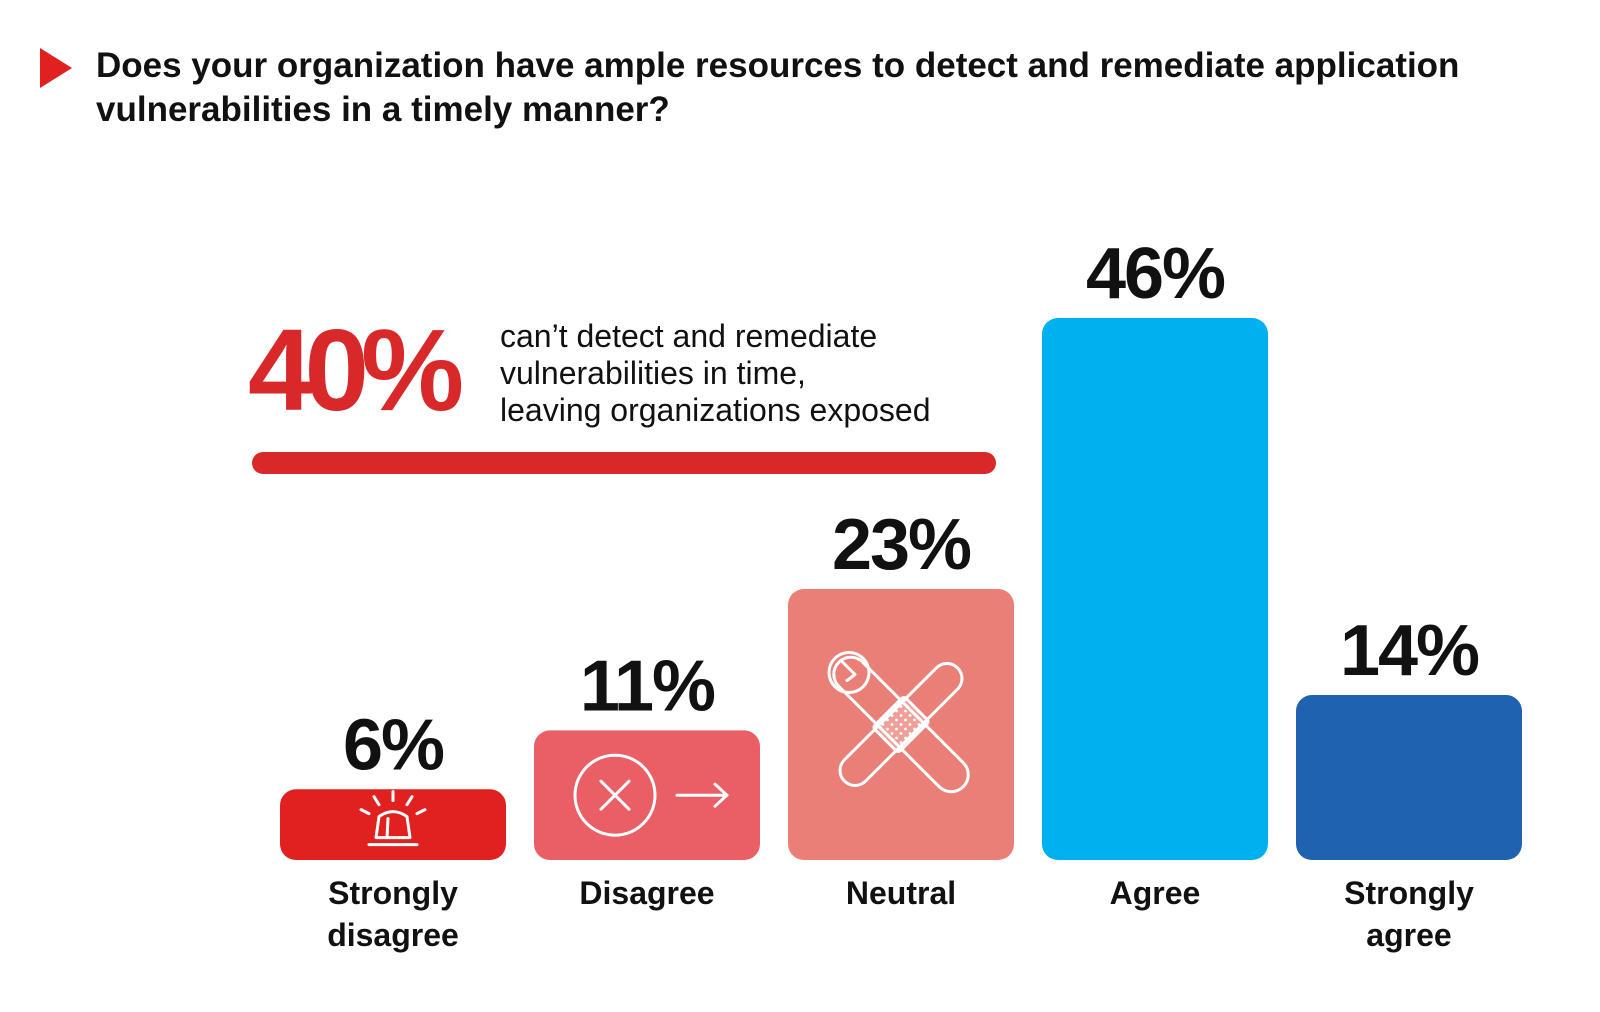 The image size is (1600, 1012). I want to click on bar-group: 14% Strongly agree, so click(1409, 782).